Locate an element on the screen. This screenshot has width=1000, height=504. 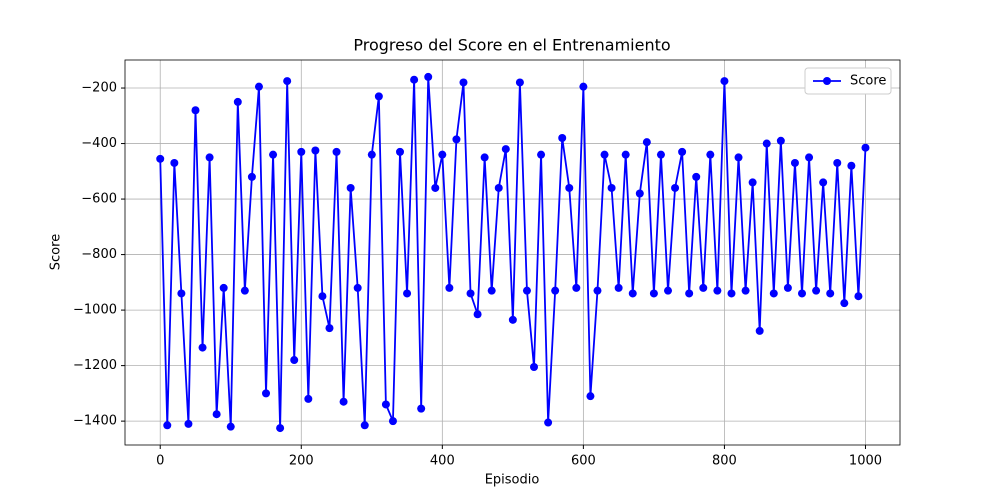
legend-box is located at coordinates (848, 81).